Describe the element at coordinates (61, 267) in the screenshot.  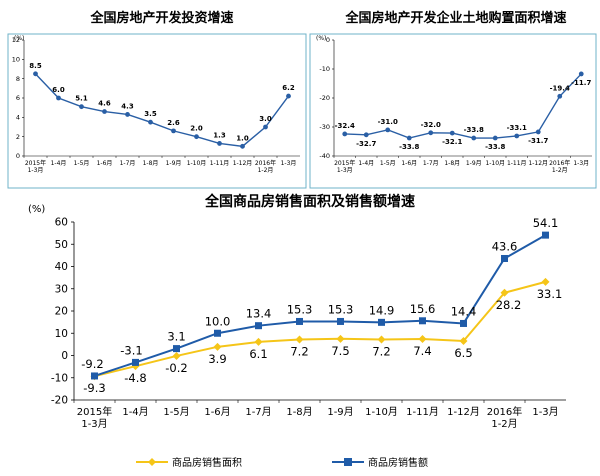
I see `y-tick-label: 40` at that location.